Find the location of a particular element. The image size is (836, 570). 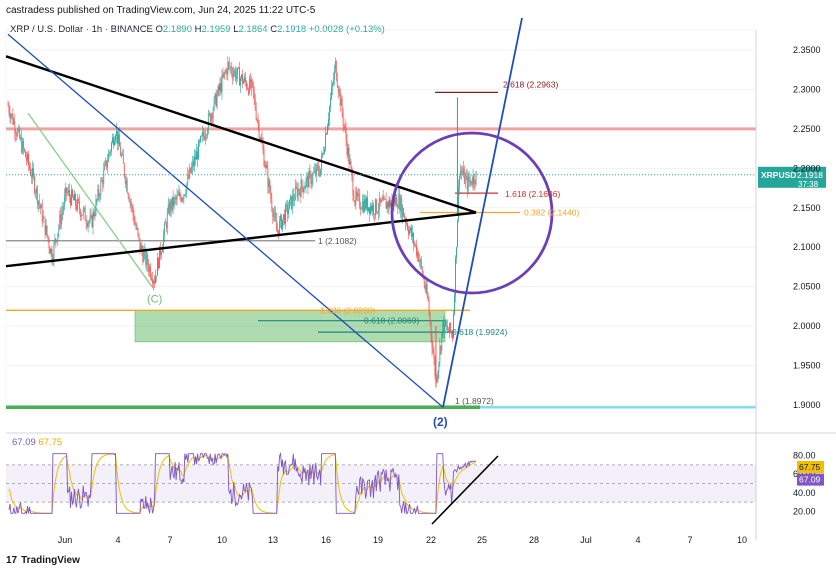

level-label: 0.618 (2.0069) is located at coordinates (391, 321).